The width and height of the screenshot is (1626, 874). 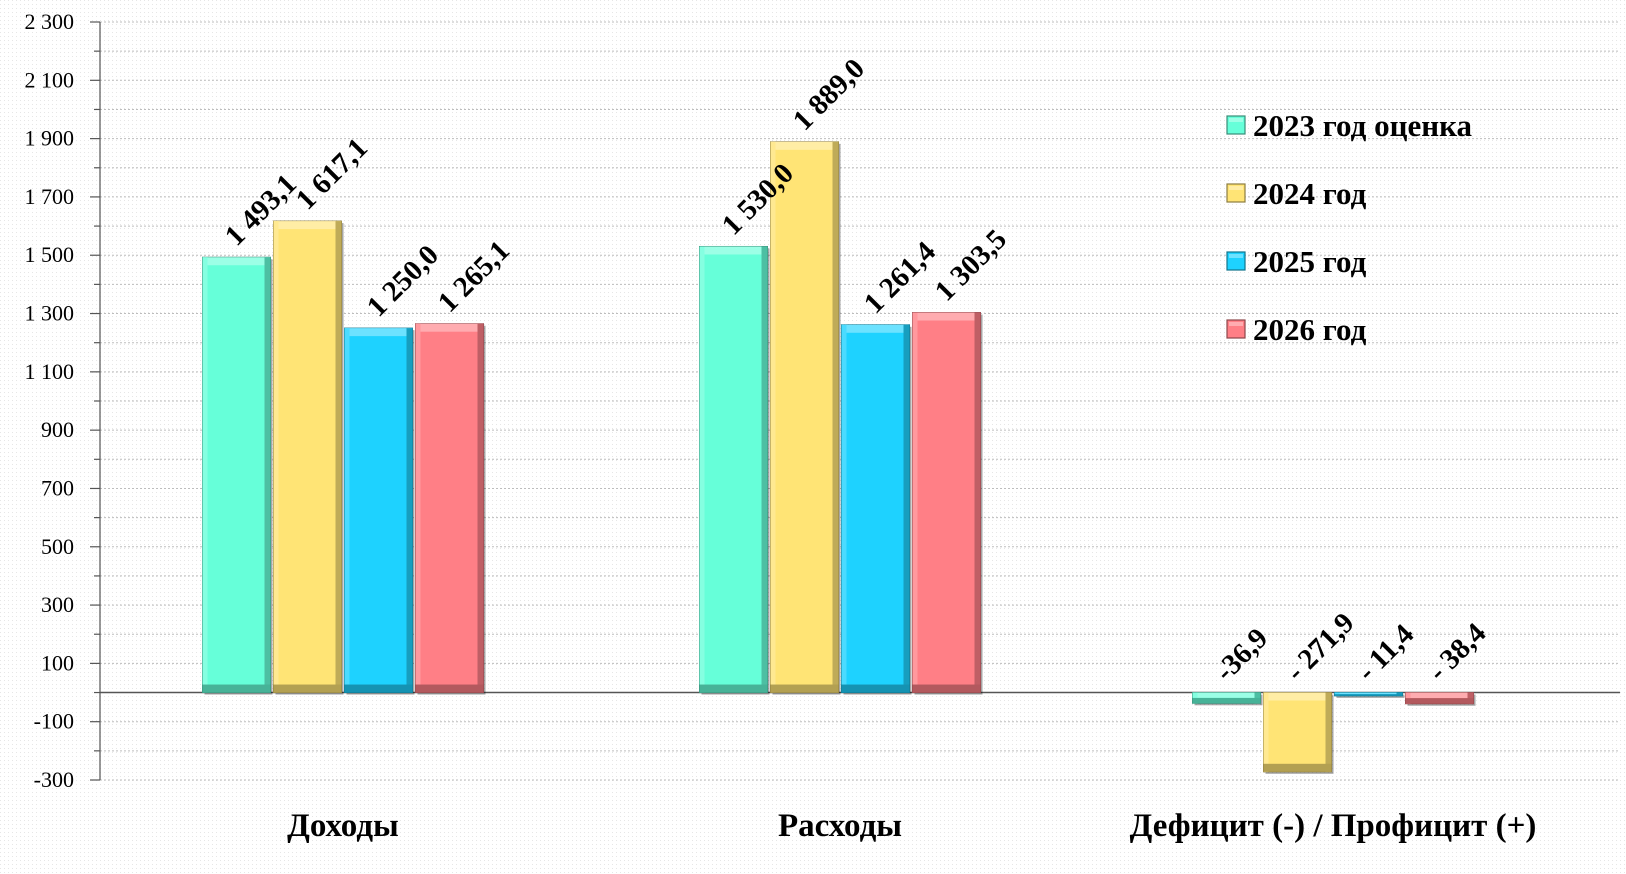 I want to click on y-tick-label: 1 900, so click(x=50, y=138).